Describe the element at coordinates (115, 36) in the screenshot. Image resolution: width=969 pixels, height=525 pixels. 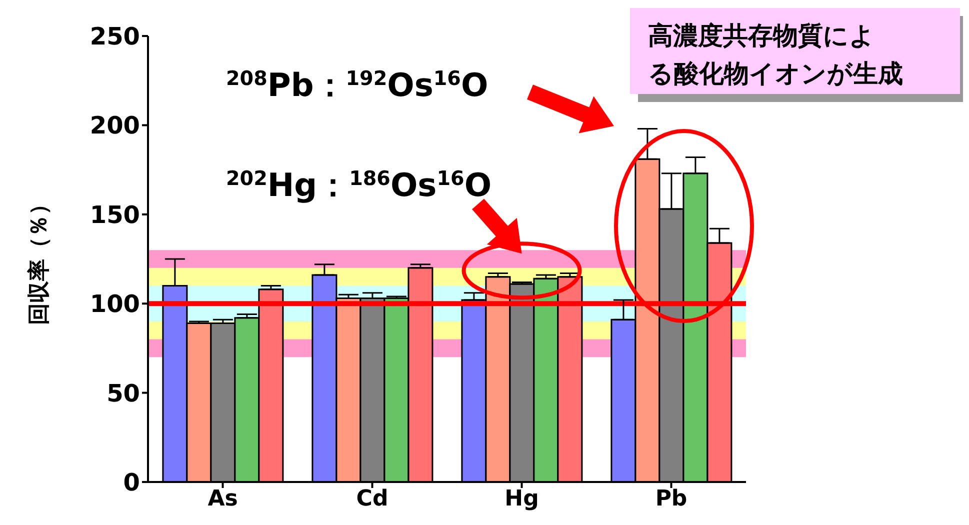
I see `y-tick-label: 250` at that location.